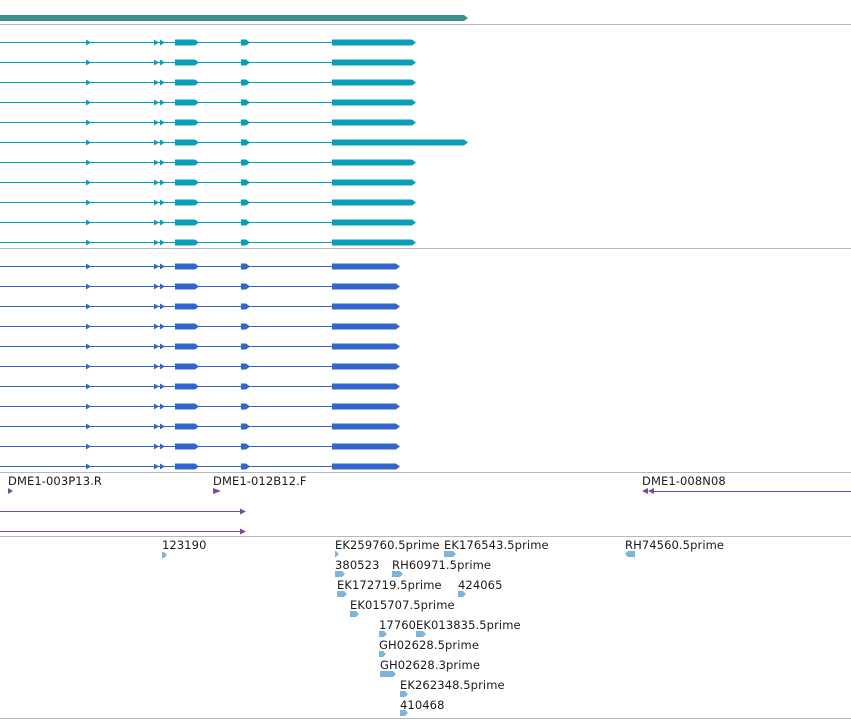 Image resolution: width=851 pixels, height=720 pixels. I want to click on est-label-ek262348-5prime: EK262348.5prime, so click(452, 685).